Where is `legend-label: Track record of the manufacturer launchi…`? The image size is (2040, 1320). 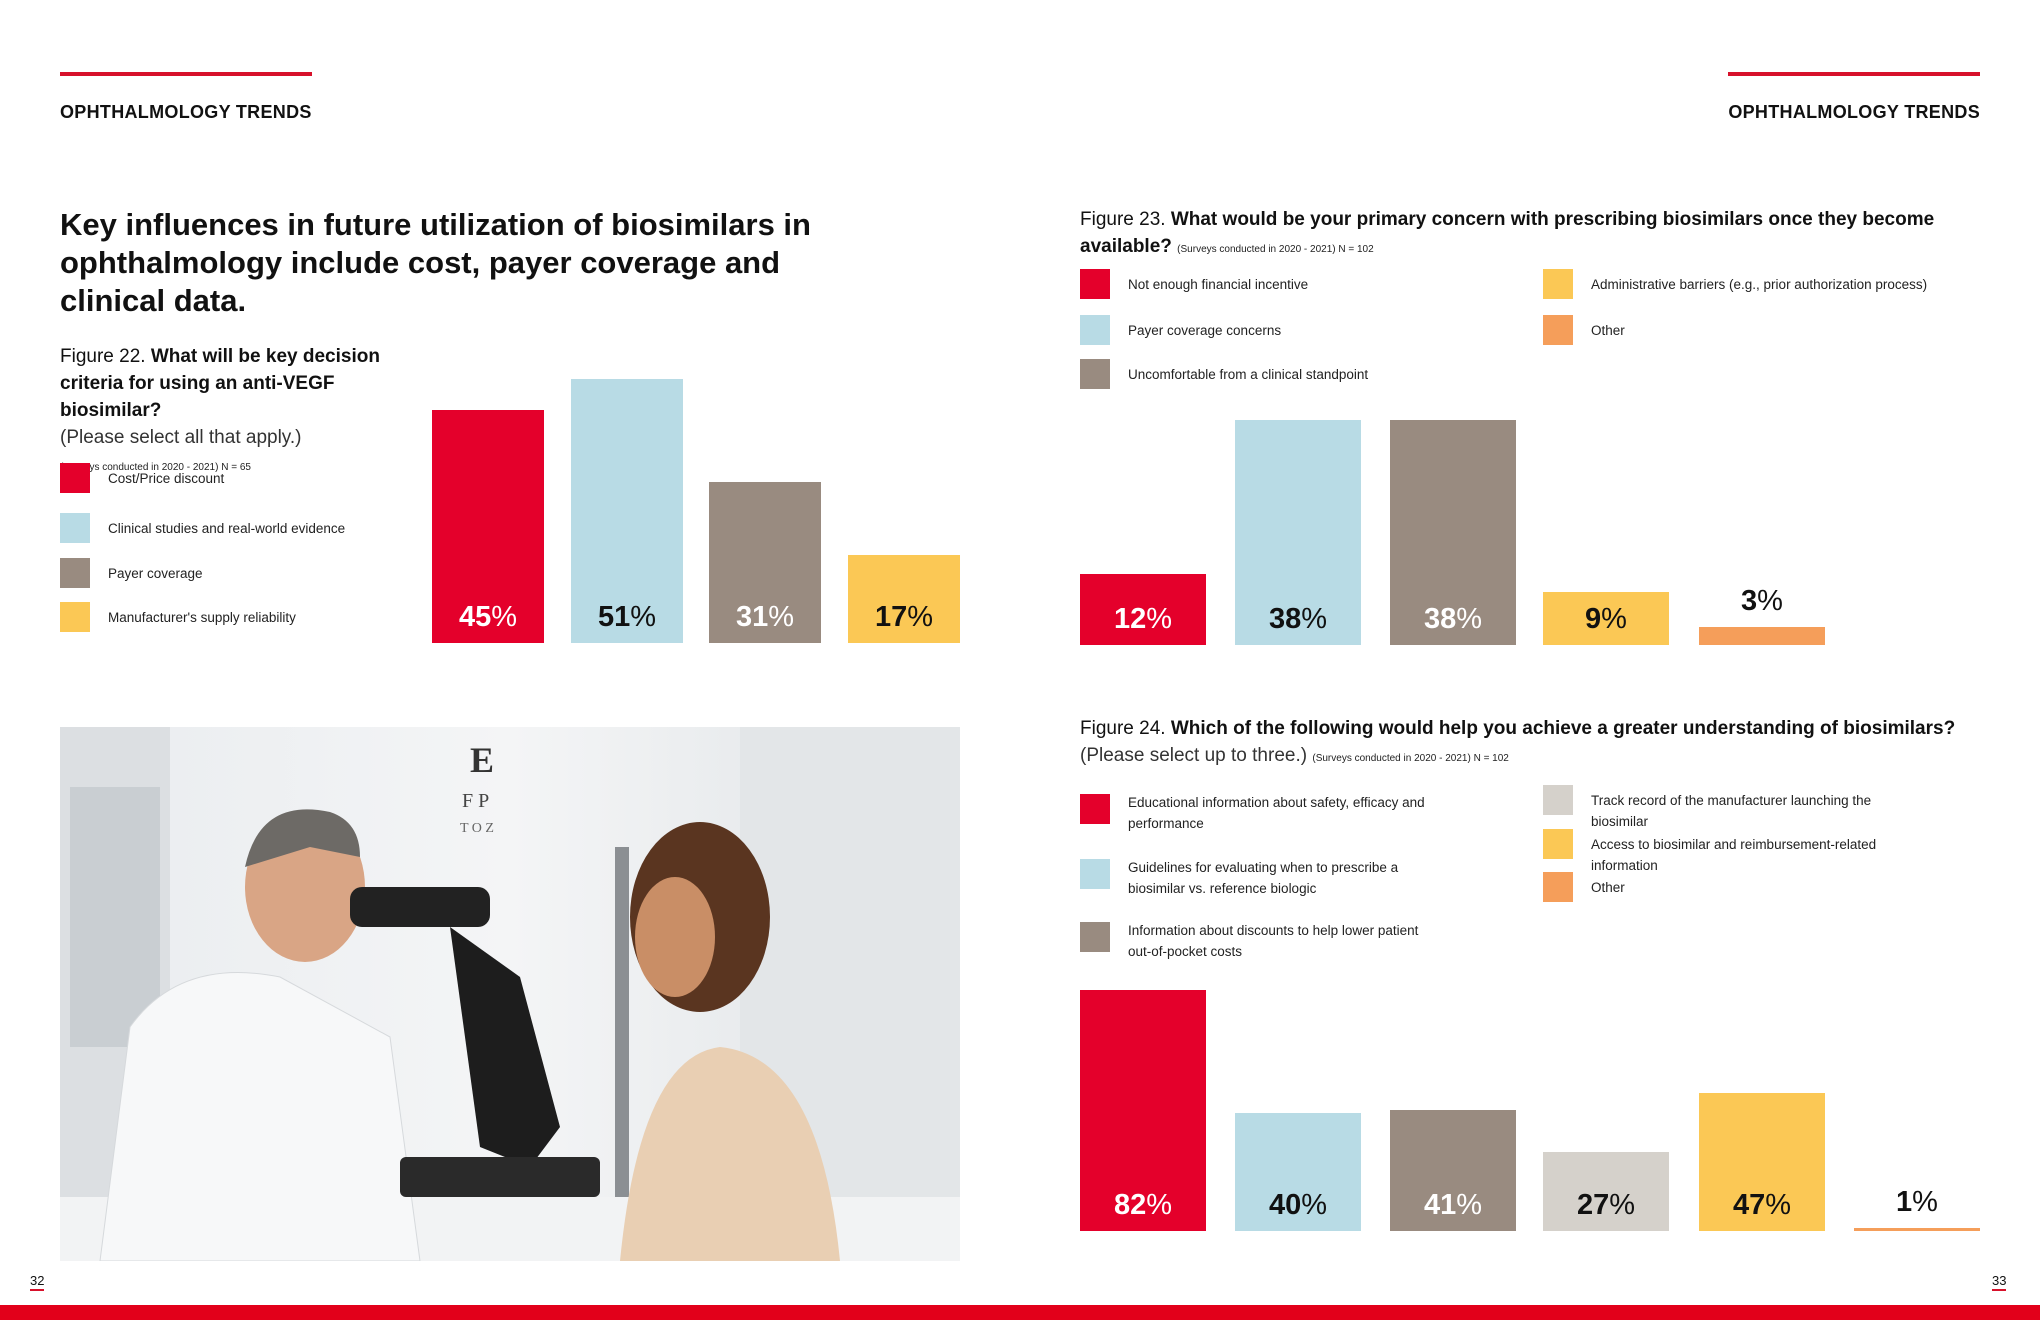 legend-label: Track record of the manufacturer launchi… is located at coordinates (1731, 811).